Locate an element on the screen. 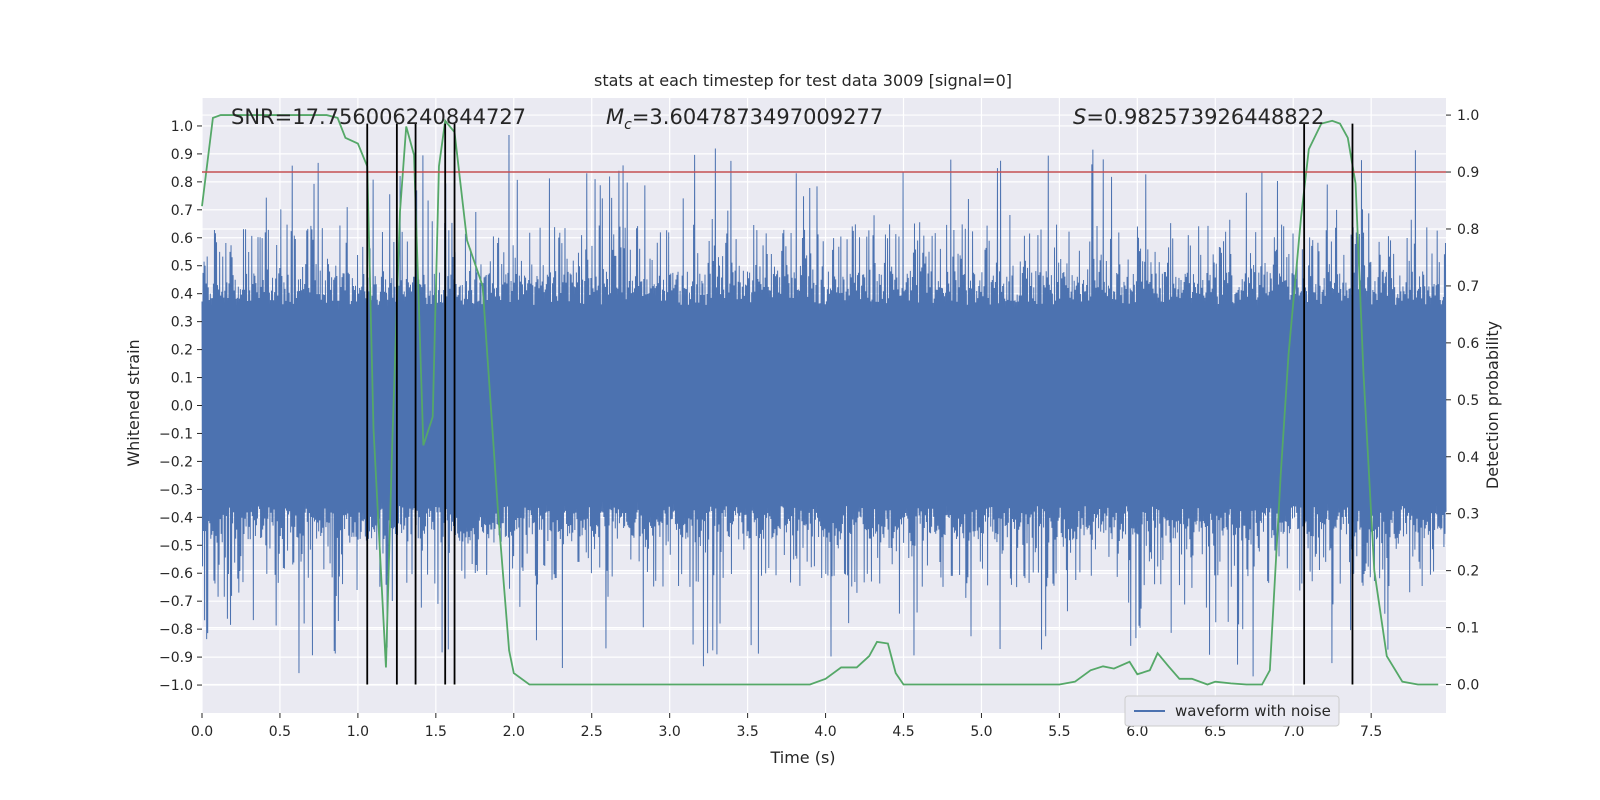 This screenshot has height=800, width=1600. y-left-tick-label: −0.2 is located at coordinates (176, 462).